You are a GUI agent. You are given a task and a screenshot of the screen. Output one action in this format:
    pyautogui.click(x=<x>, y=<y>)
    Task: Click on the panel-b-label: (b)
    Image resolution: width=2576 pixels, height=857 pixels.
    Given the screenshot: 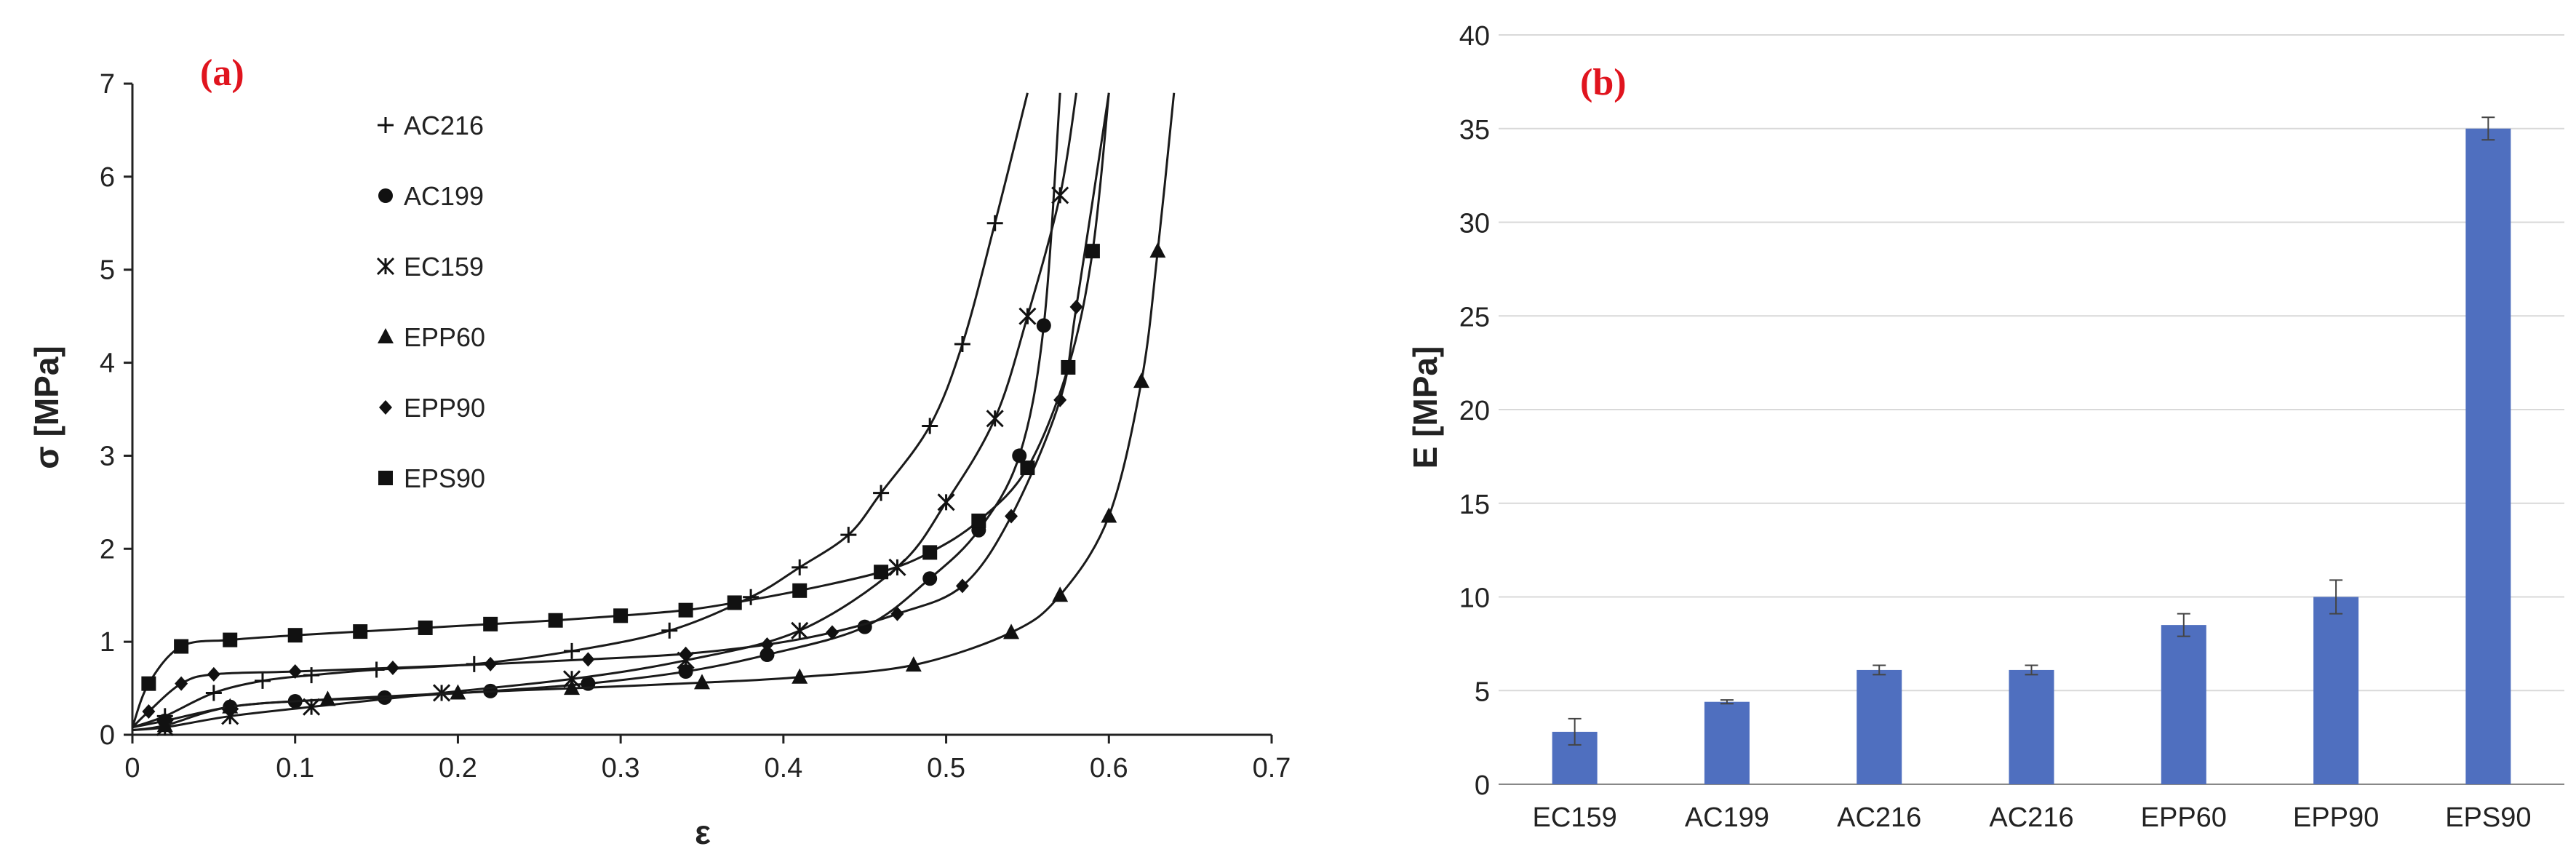 What is the action you would take?
    pyautogui.click(x=1603, y=82)
    